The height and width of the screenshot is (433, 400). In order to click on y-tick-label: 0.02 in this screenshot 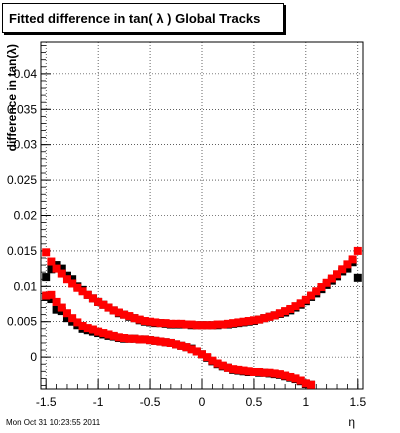, I will do `click(26, 216)`.